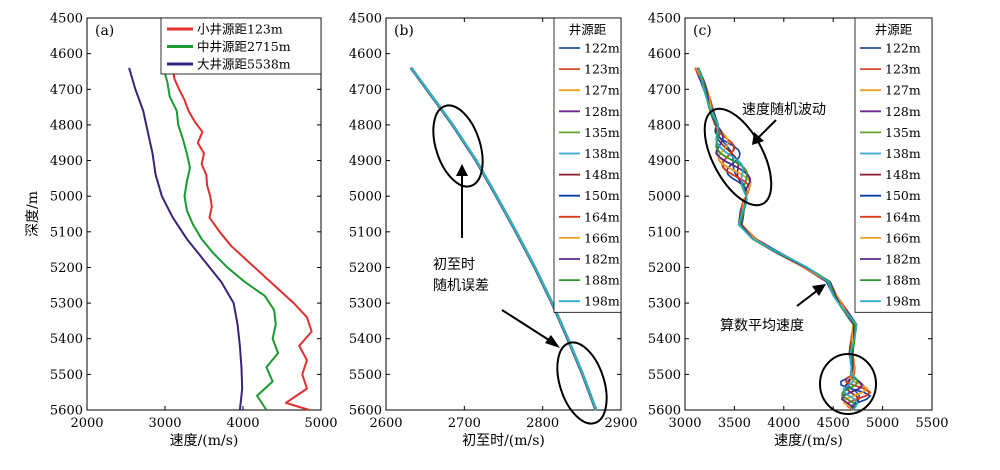  I want to click on x-tick-label: 2000, so click(86, 423).